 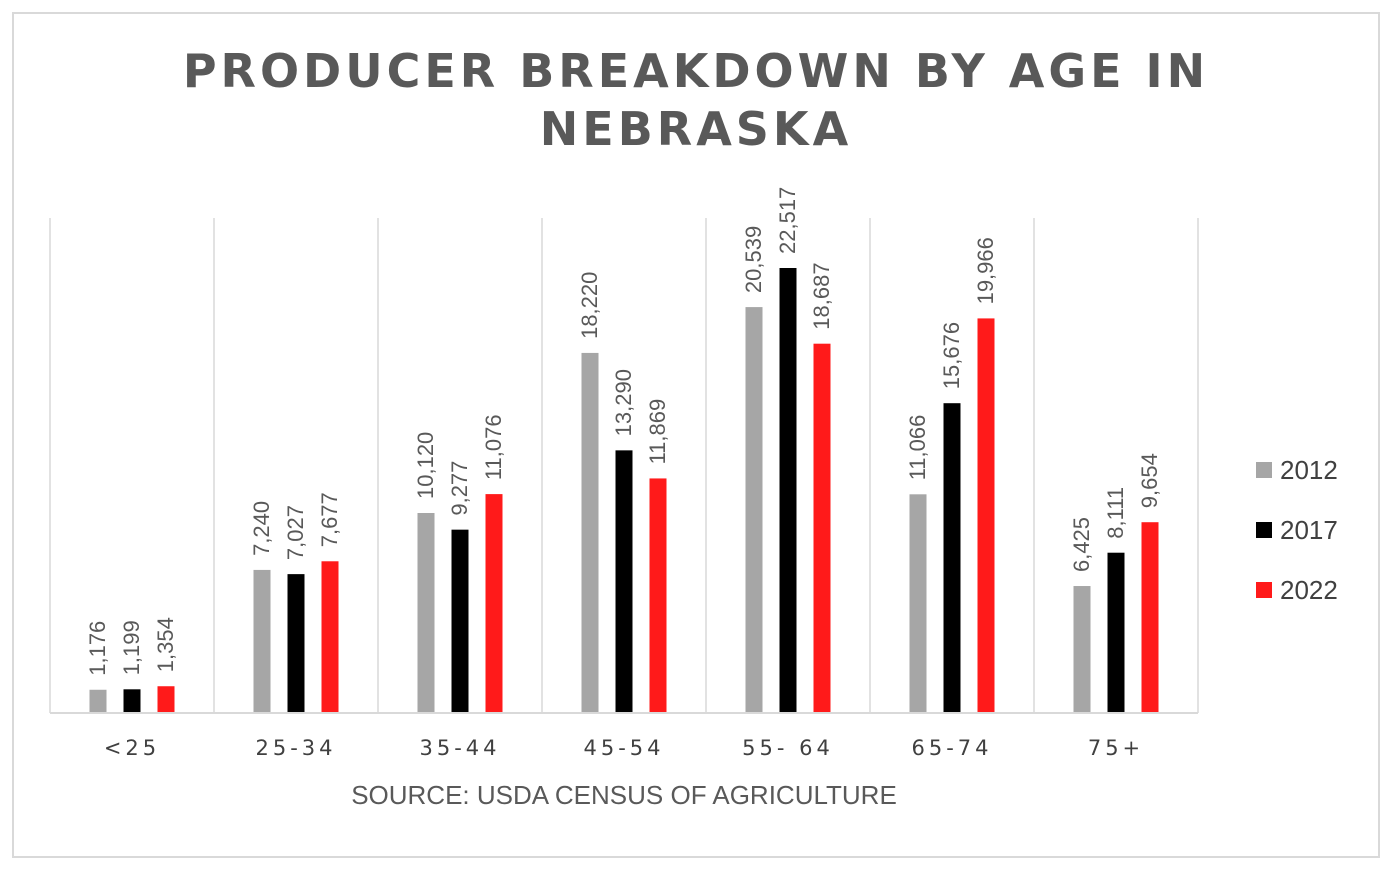 I want to click on data-label-2017-3: 13,290, so click(x=623, y=402).